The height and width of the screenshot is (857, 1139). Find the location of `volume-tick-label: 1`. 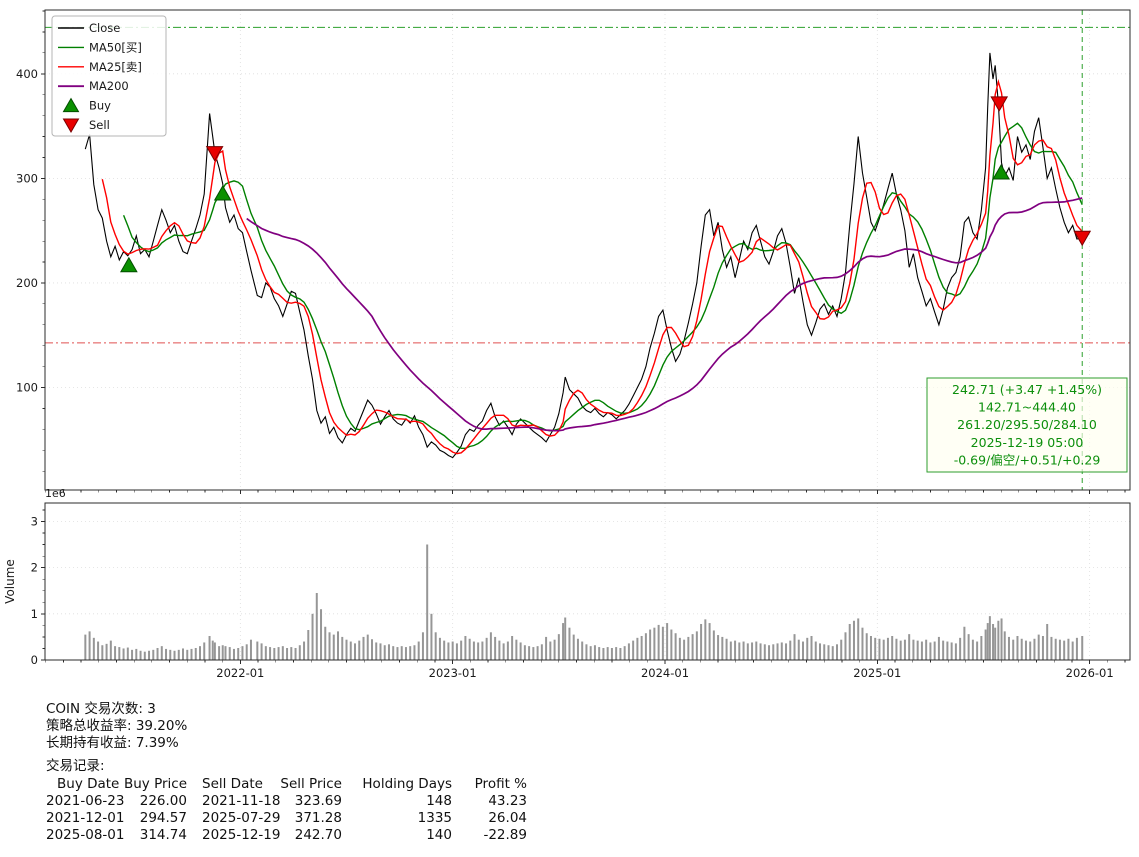

volume-tick-label: 1 is located at coordinates (34, 614).